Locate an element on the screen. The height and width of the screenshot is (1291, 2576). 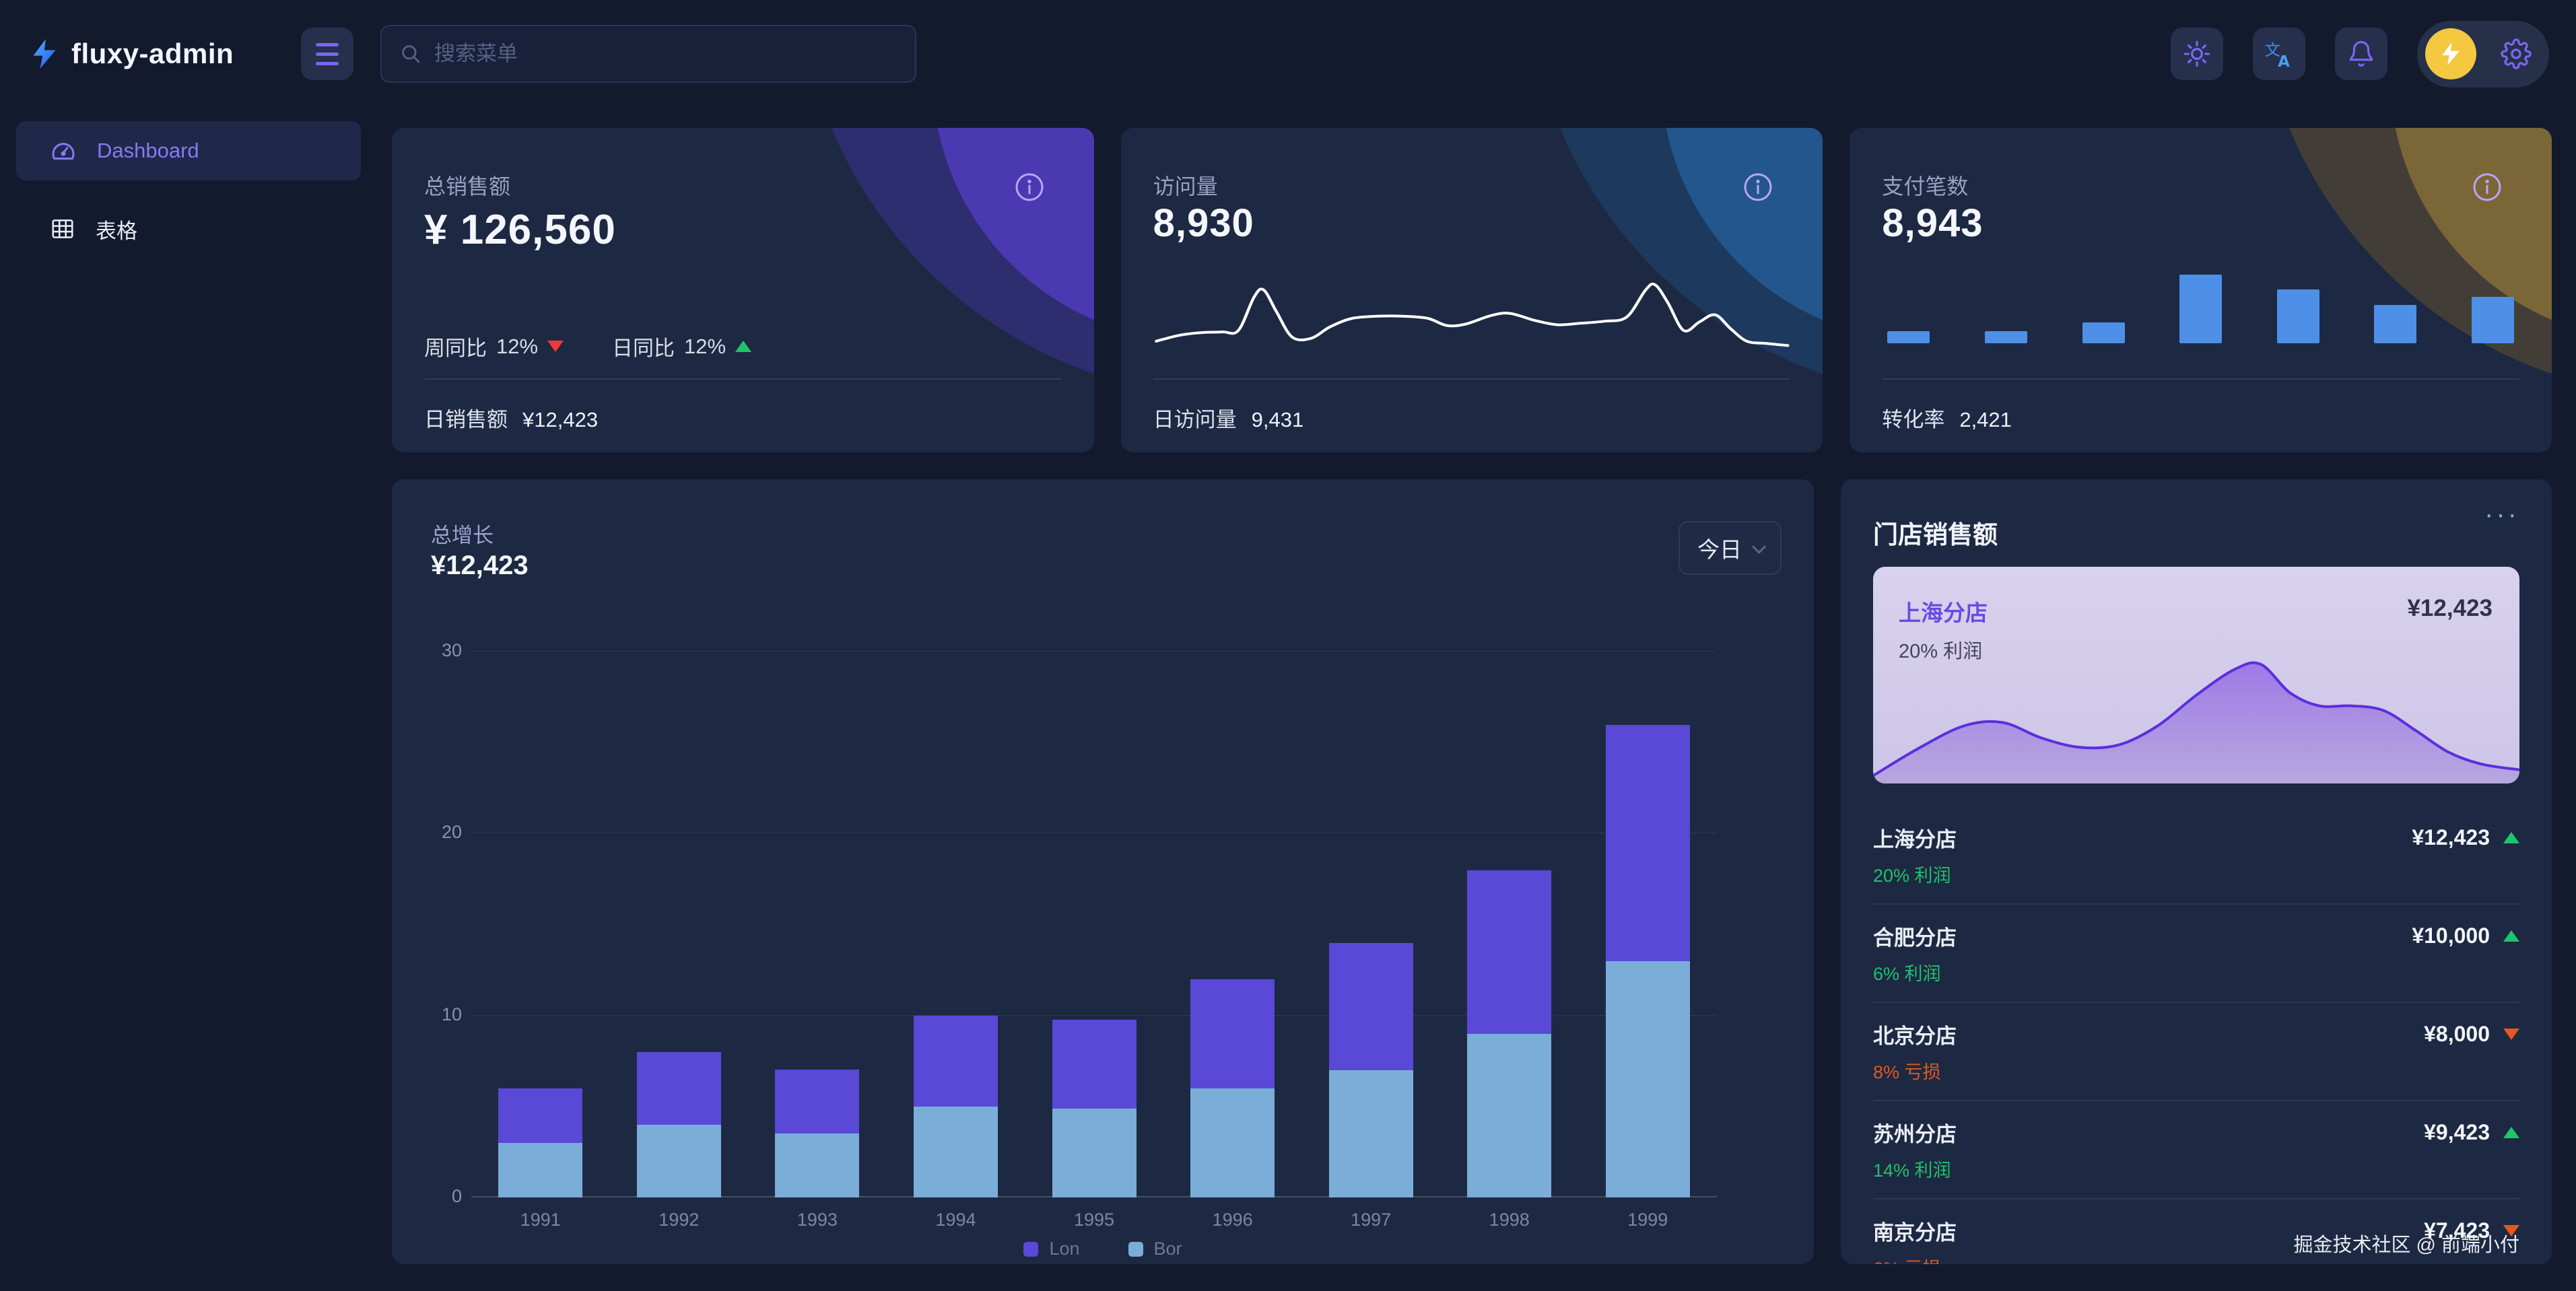
y-axis-tick: 0 is located at coordinates (456, 1196).